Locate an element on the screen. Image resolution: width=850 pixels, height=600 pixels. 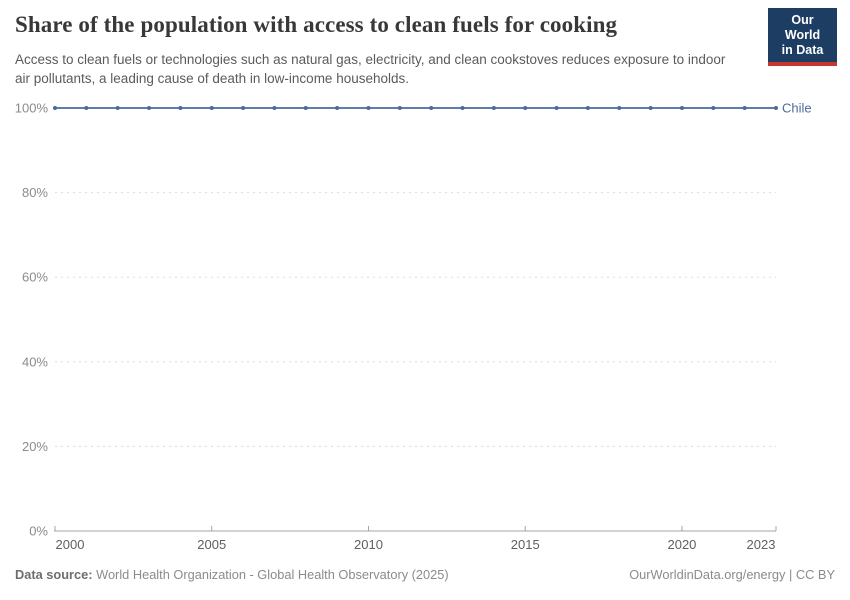
x-tick-label: 2010 is located at coordinates (368, 544).